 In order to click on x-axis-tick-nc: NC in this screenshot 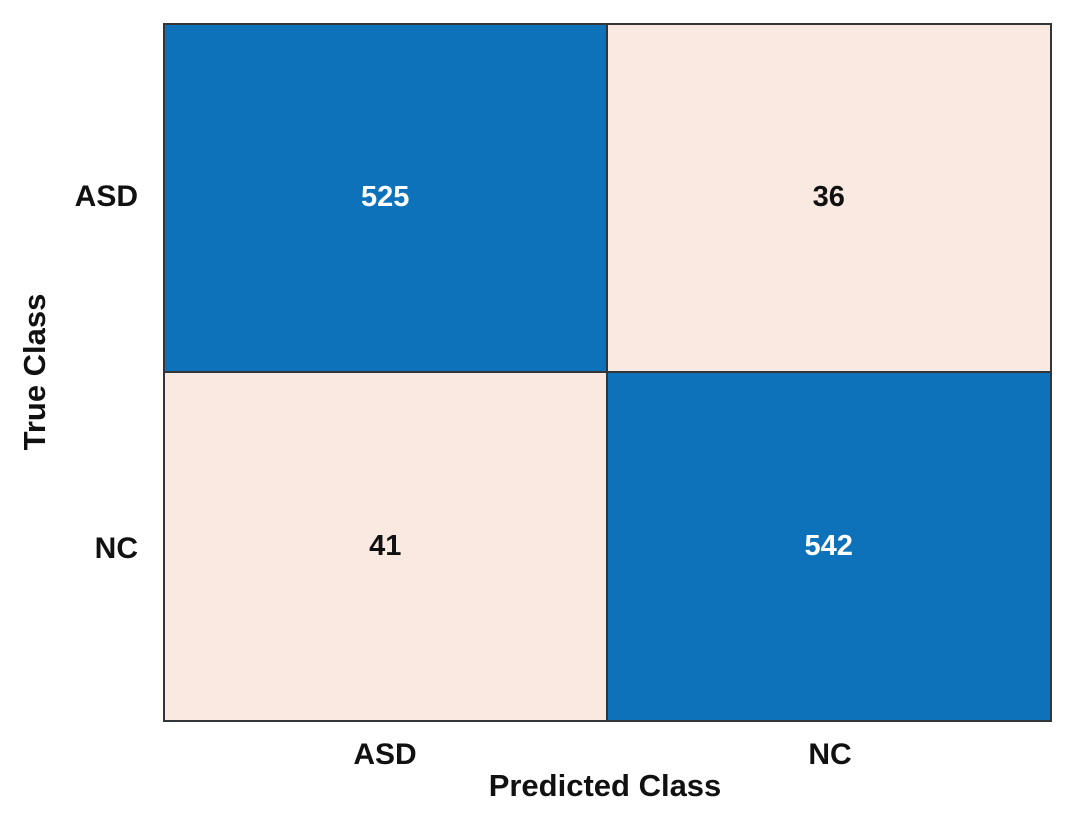, I will do `click(830, 754)`.